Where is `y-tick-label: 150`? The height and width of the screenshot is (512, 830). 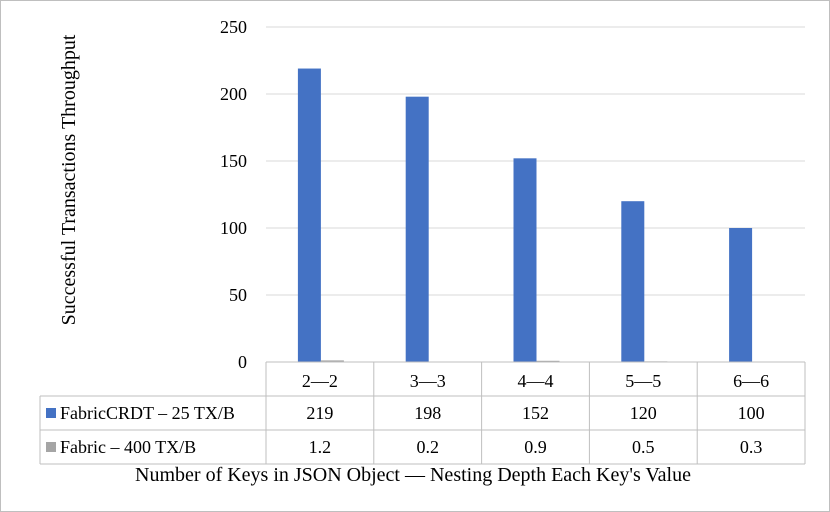 y-tick-label: 150 is located at coordinates (233, 161).